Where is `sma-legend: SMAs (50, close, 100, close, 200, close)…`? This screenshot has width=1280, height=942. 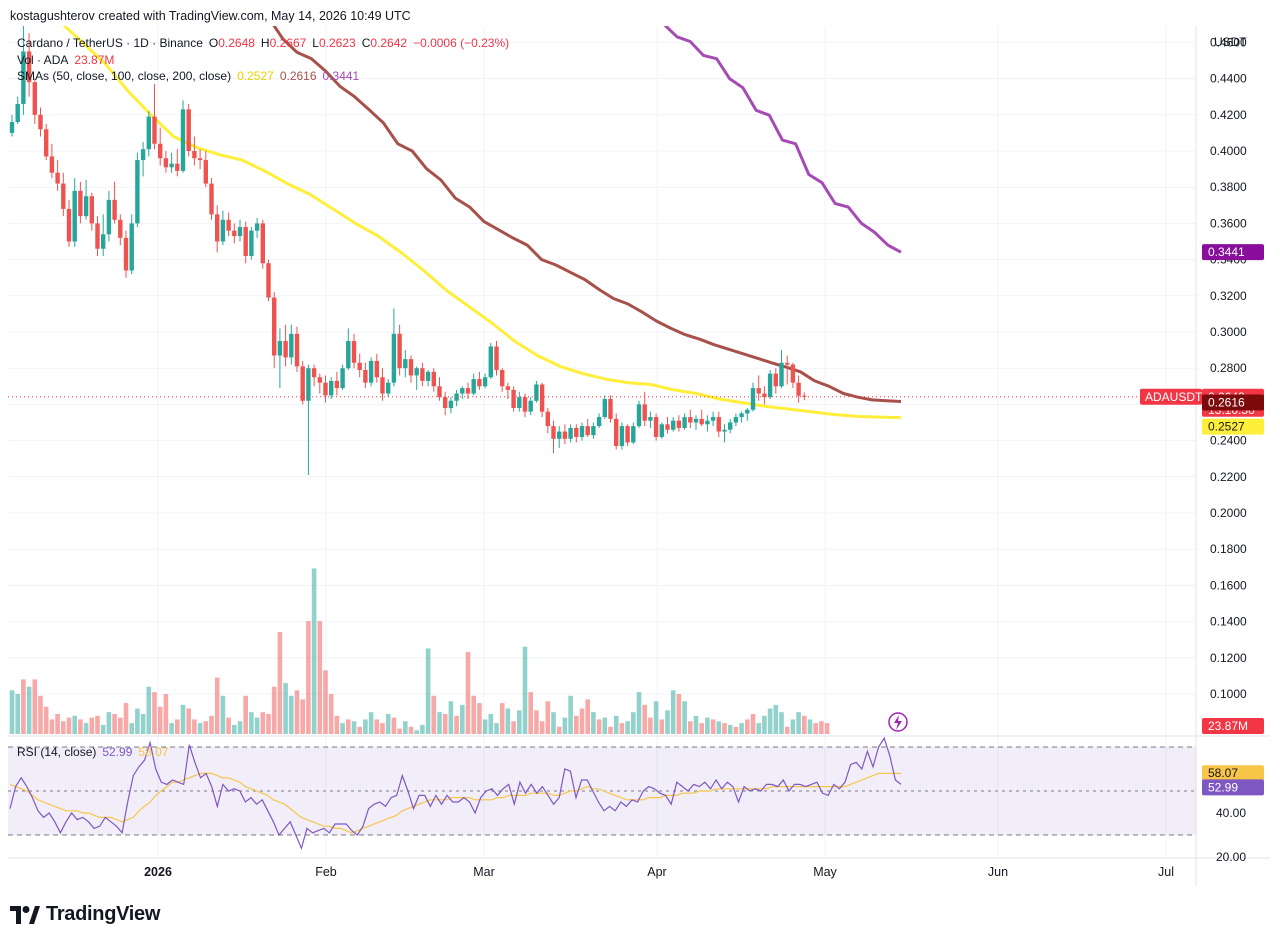
sma-legend: SMAs (50, close, 100, close, 200, close)… is located at coordinates (188, 76).